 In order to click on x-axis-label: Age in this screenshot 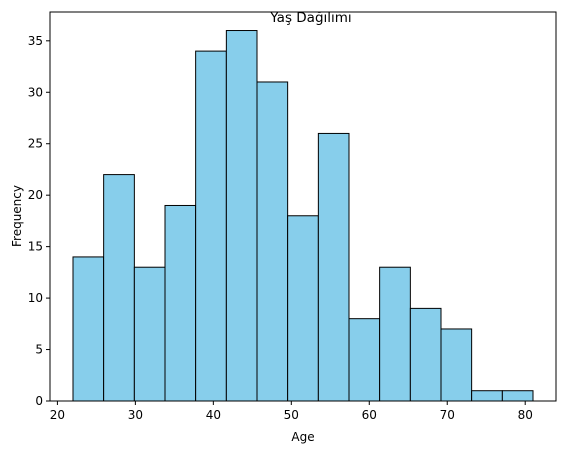, I will do `click(302, 437)`.